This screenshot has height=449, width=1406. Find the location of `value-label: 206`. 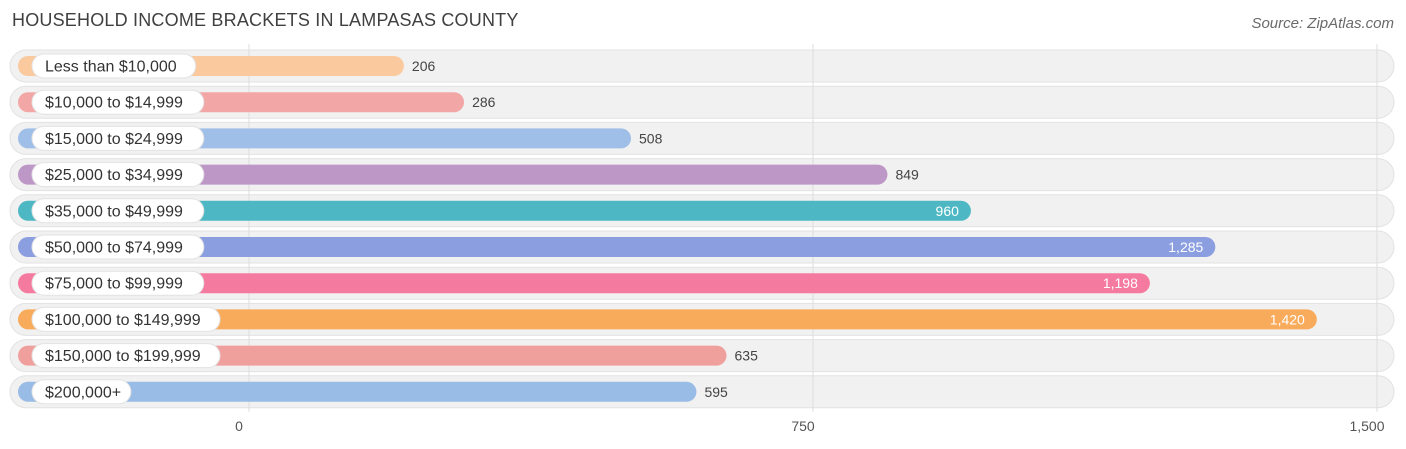

value-label: 206 is located at coordinates (424, 66).